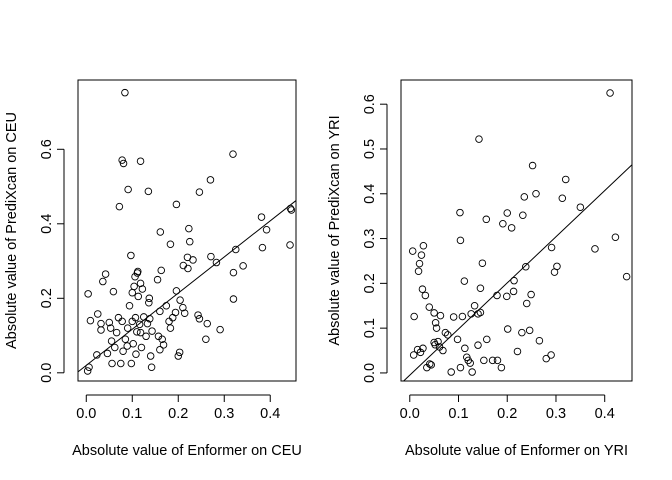 This screenshot has height=480, width=672. What do you see at coordinates (224, 414) in the screenshot?
I see `ceu-x-tick-label: 0.3` at bounding box center [224, 414].